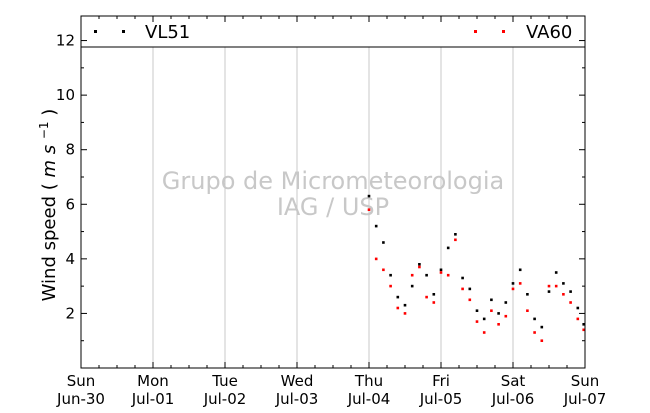 This screenshot has height=413, width=650. Describe the element at coordinates (142, 32) in the screenshot. I see `legend-item-vl51: VL51` at that location.